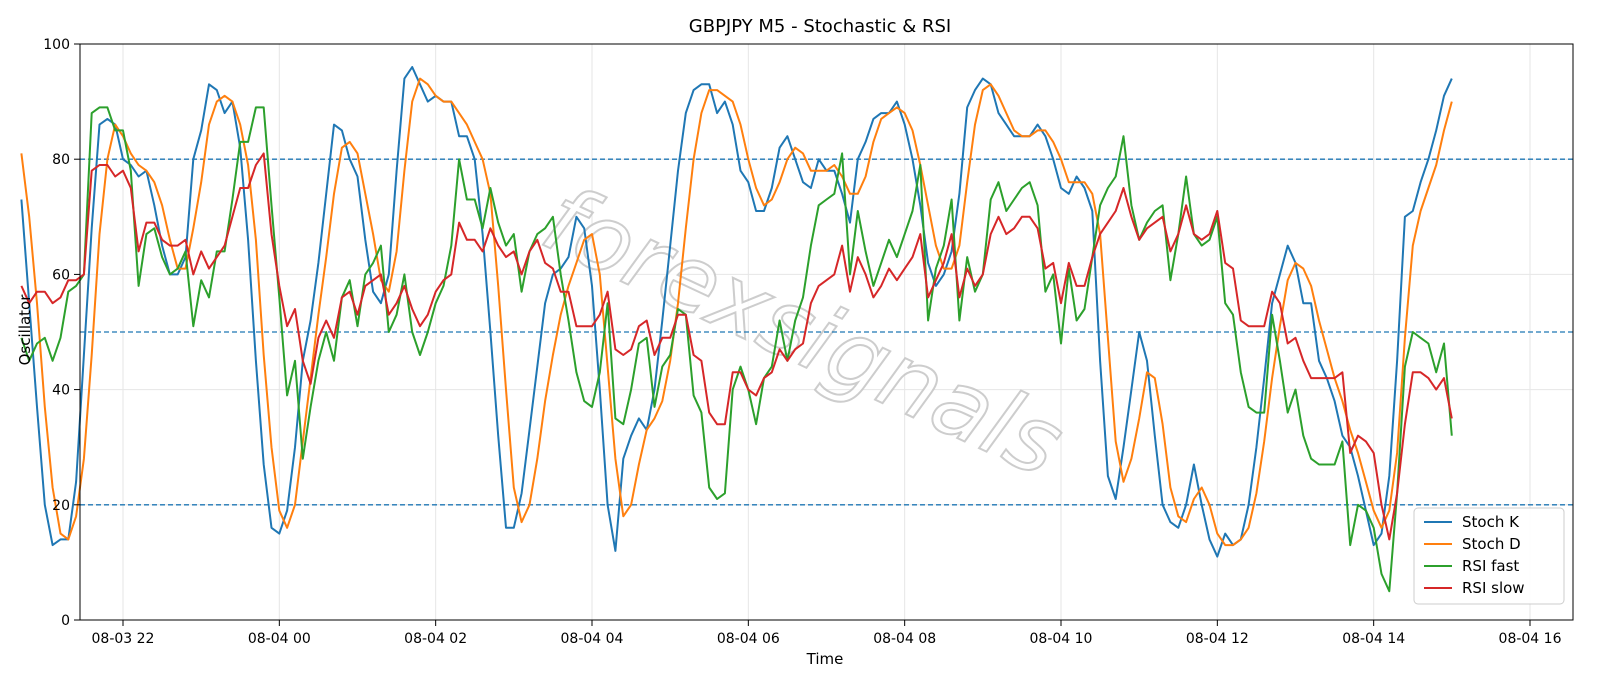 The width and height of the screenshot is (1600, 686). Describe the element at coordinates (748, 639) in the screenshot. I see `x-tick-label: 08-04 06` at that location.